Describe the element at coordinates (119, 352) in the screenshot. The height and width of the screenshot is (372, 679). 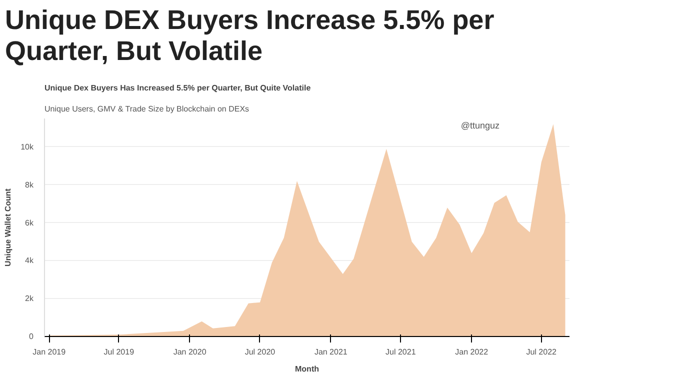
I see `x-tick-label: Jul 2019` at that location.